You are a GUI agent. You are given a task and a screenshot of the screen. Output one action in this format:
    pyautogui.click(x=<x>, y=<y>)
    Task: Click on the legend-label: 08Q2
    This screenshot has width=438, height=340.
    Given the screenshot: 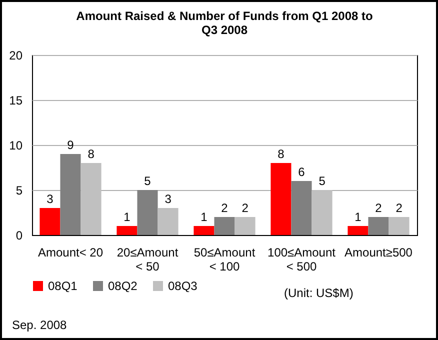 What is the action you would take?
    pyautogui.click(x=123, y=286)
    